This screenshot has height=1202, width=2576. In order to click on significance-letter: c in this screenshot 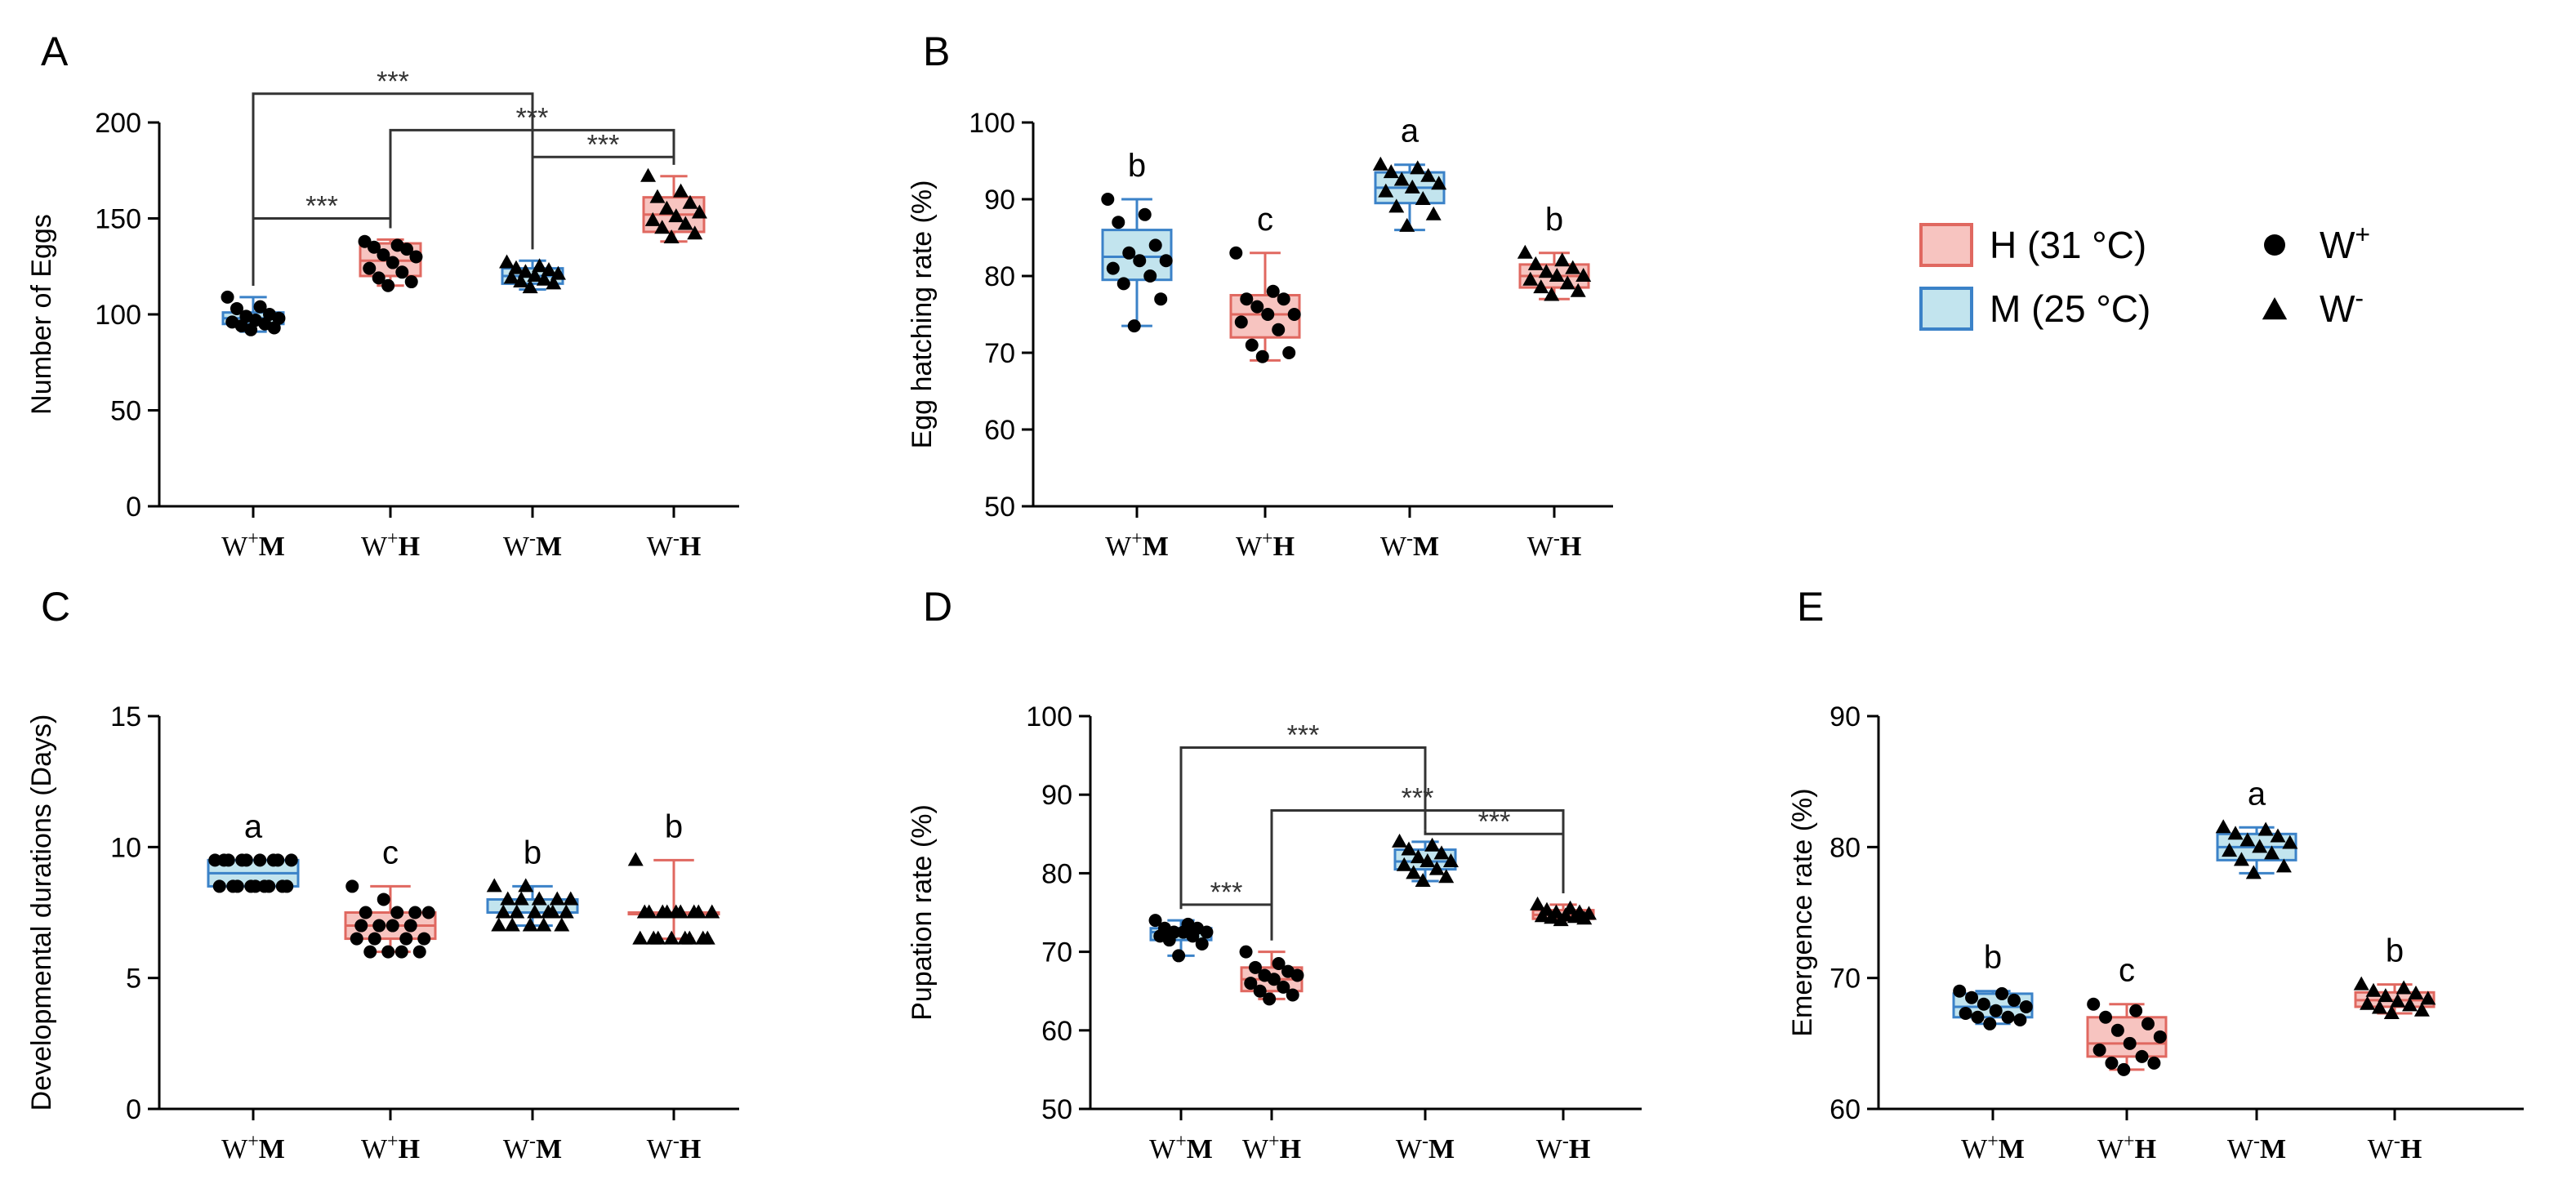, I will do `click(2127, 971)`.